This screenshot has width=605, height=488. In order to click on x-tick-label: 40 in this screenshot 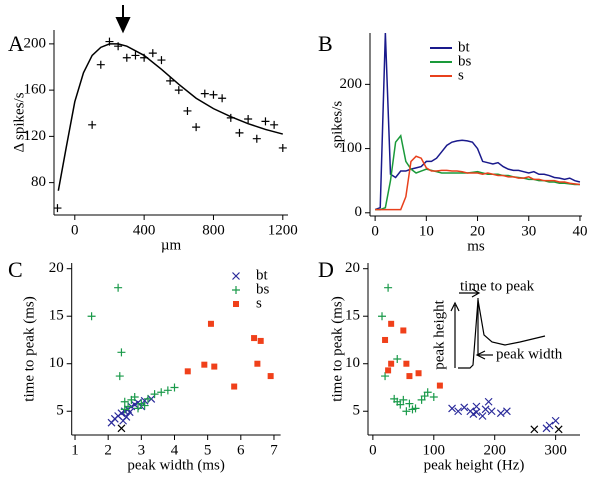, I will do `click(579, 231)`.